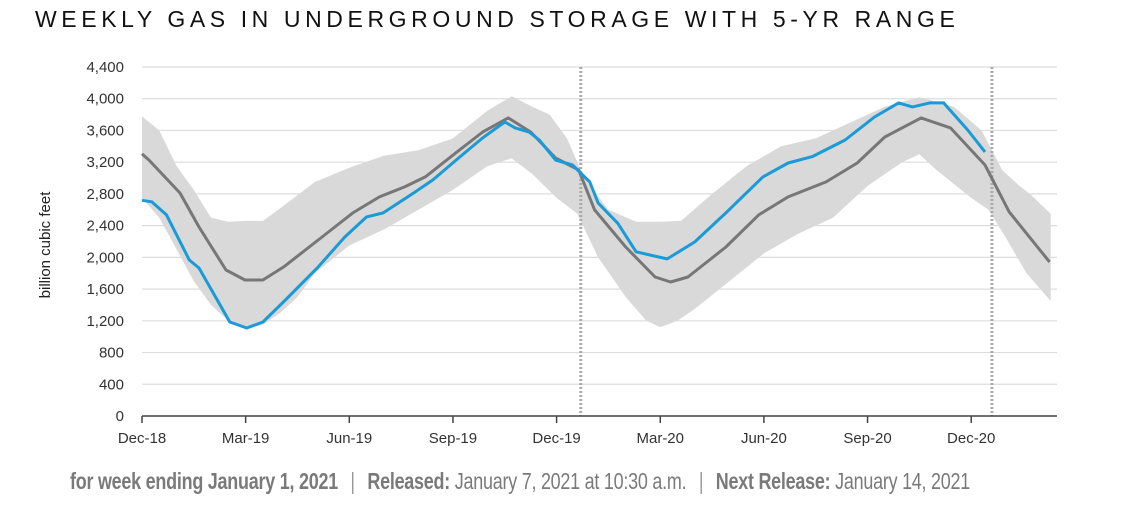  Describe the element at coordinates (45, 245) in the screenshot. I see `y-axis-label: billion cubic feet` at that location.